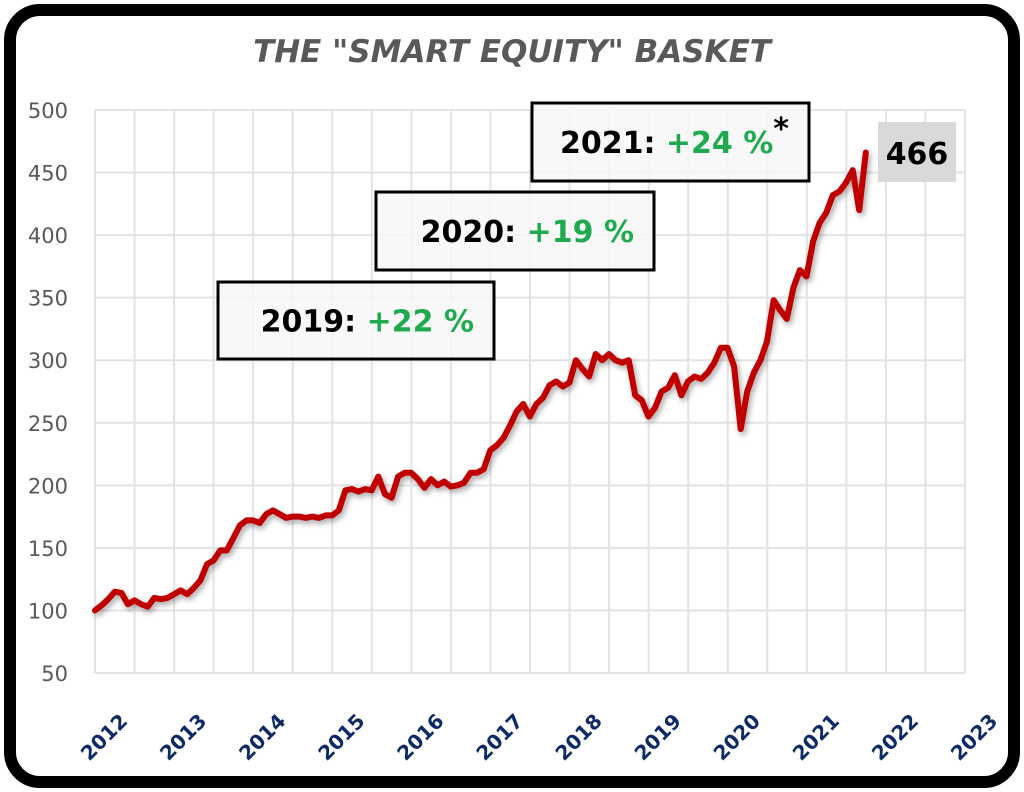 The image size is (1024, 792). Describe the element at coordinates (48, 174) in the screenshot. I see `y-tick-label: 450` at that location.